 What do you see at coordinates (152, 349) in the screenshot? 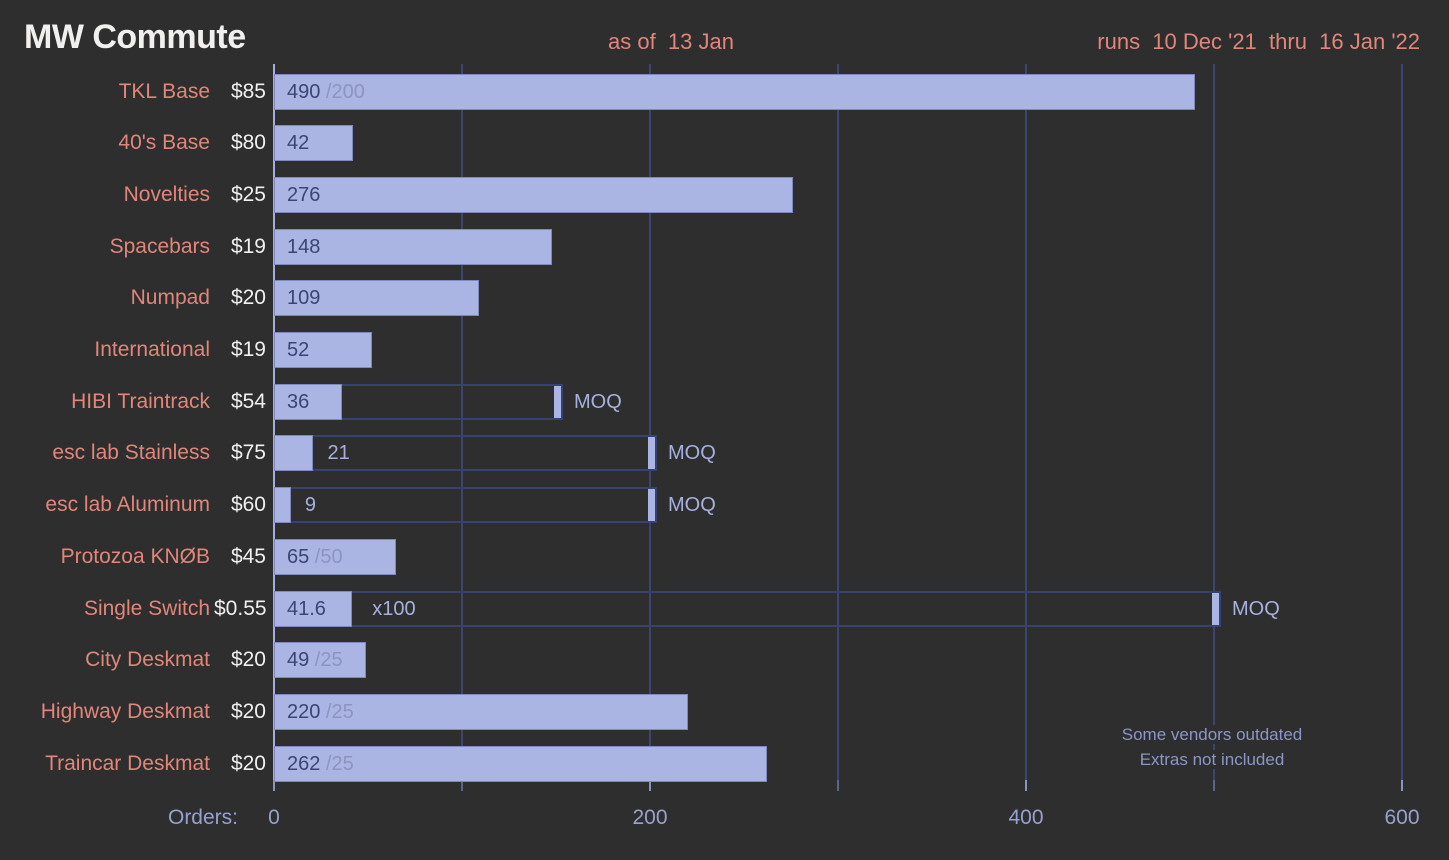
I see `category-label: International` at bounding box center [152, 349].